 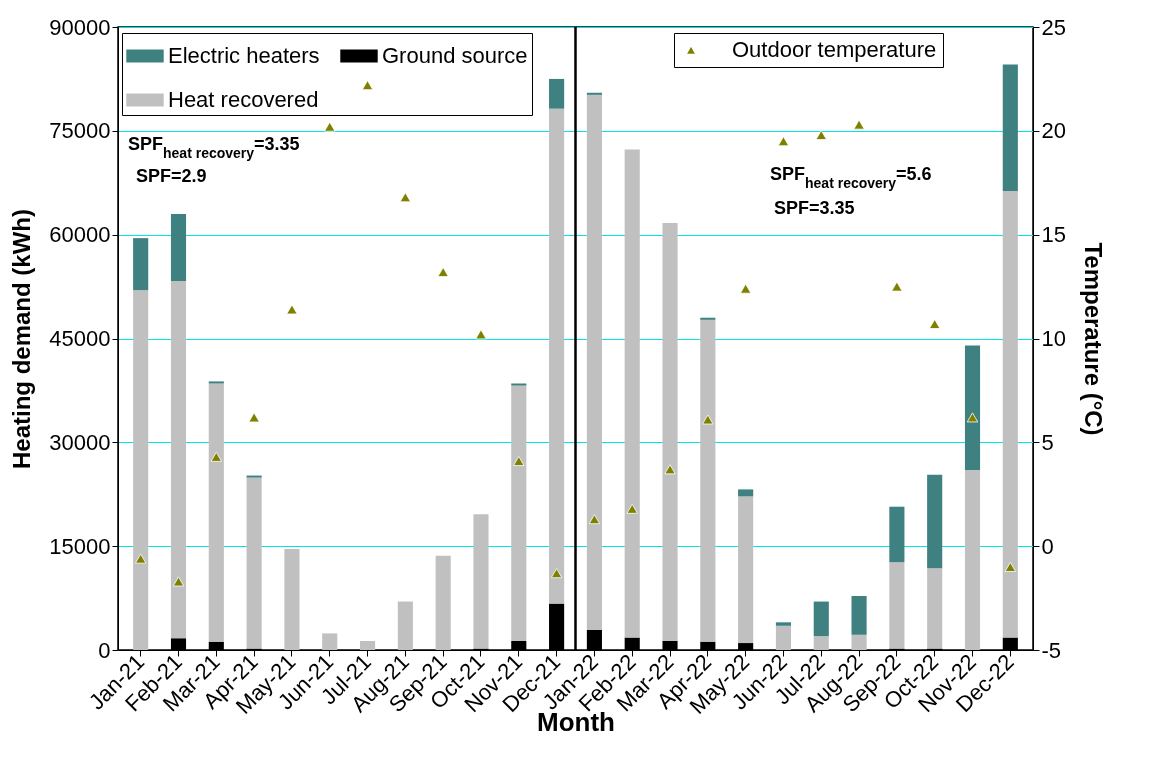 I want to click on y2-tick-label: 5, so click(x=1047, y=442).